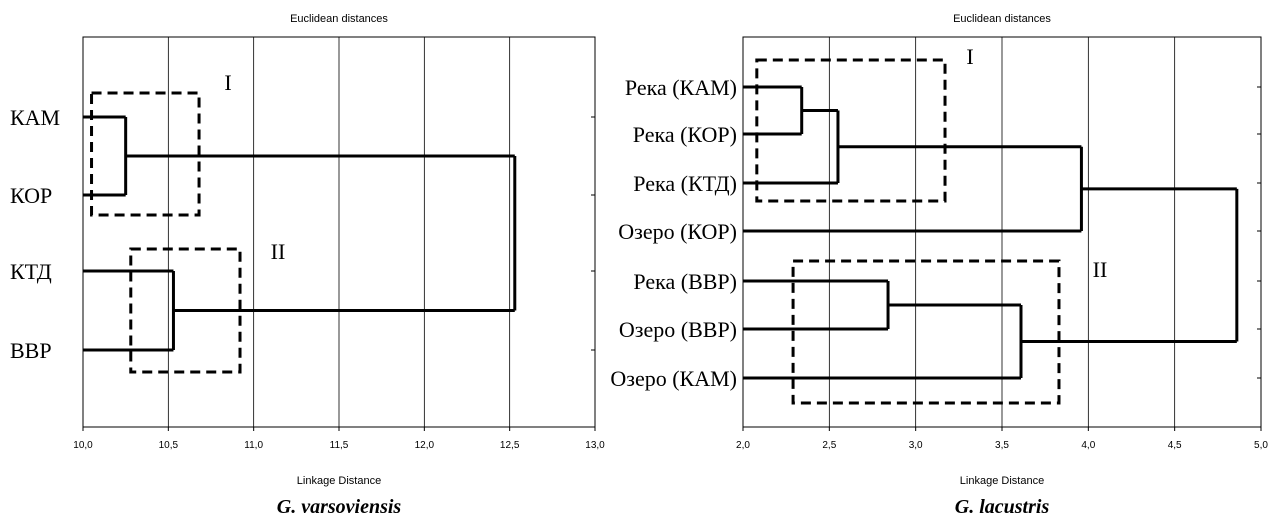 This screenshot has height=520, width=1277. What do you see at coordinates (681, 87) in the screenshot?
I see `leaf-label: Река (КАМ)` at bounding box center [681, 87].